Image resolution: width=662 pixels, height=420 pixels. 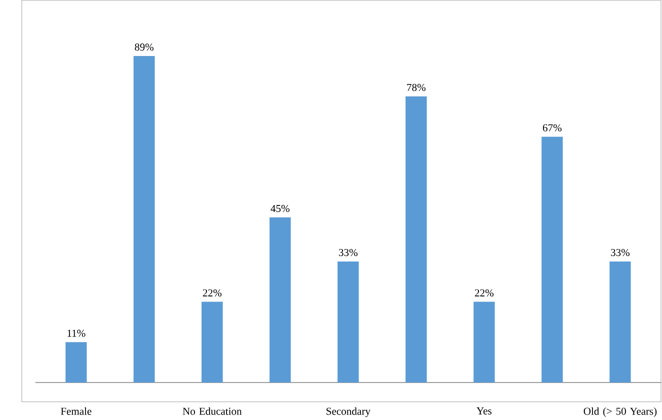 What do you see at coordinates (484, 410) in the screenshot?
I see `x-tick-label: Yes` at bounding box center [484, 410].